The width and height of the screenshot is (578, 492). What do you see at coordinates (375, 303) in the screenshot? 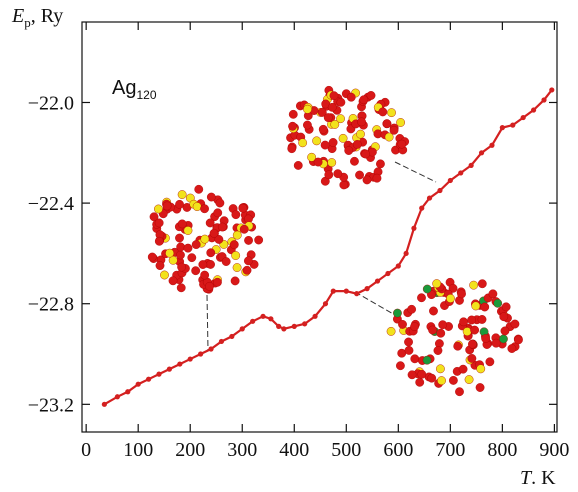
I see `leader-line` at bounding box center [375, 303].